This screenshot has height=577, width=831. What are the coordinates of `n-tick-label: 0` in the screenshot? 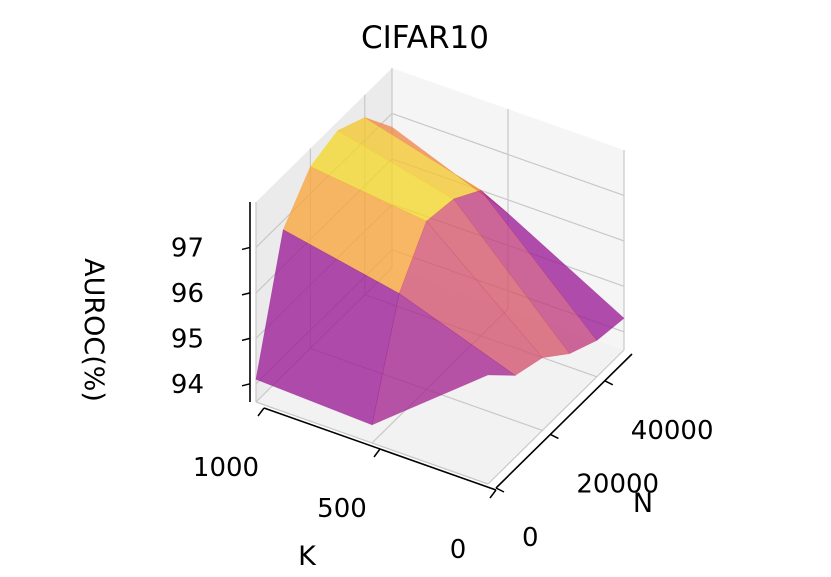 It's located at (530, 538).